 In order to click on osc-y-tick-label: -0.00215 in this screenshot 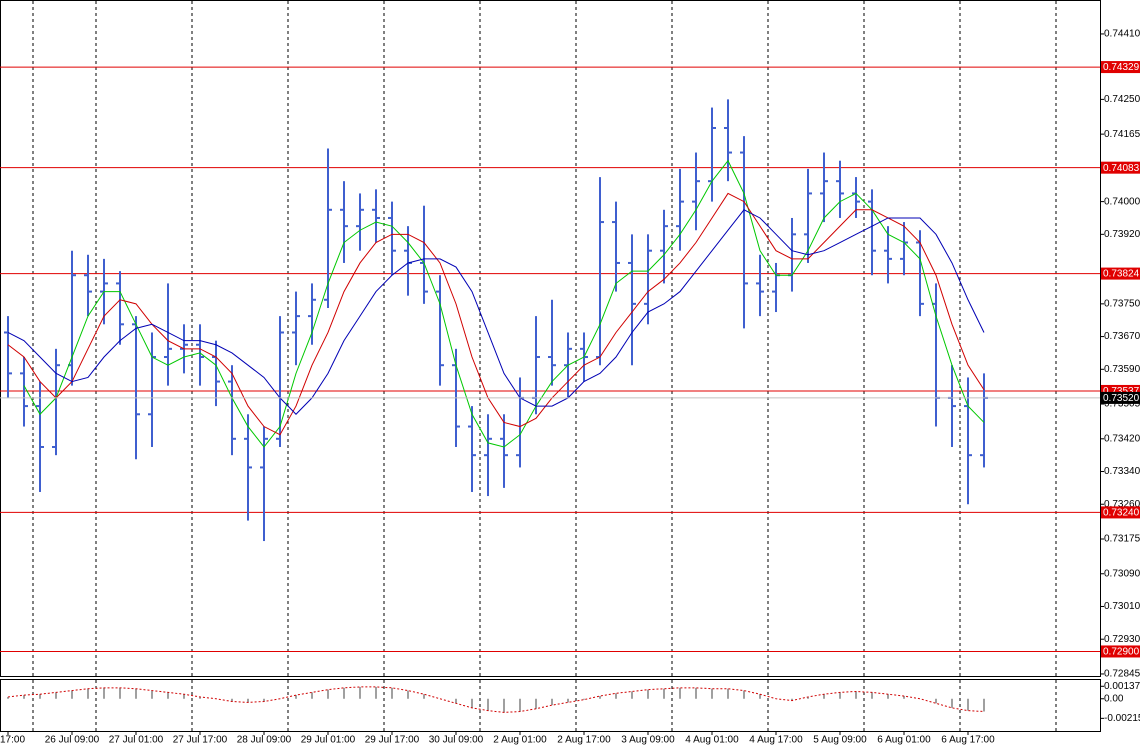, I will do `click(1122, 718)`.